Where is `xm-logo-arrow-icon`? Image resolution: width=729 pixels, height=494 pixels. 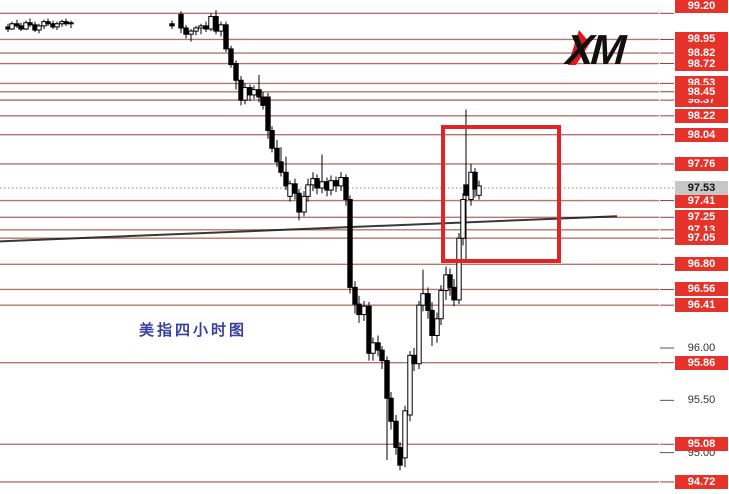 xm-logo-arrow-icon is located at coordinates (579, 47).